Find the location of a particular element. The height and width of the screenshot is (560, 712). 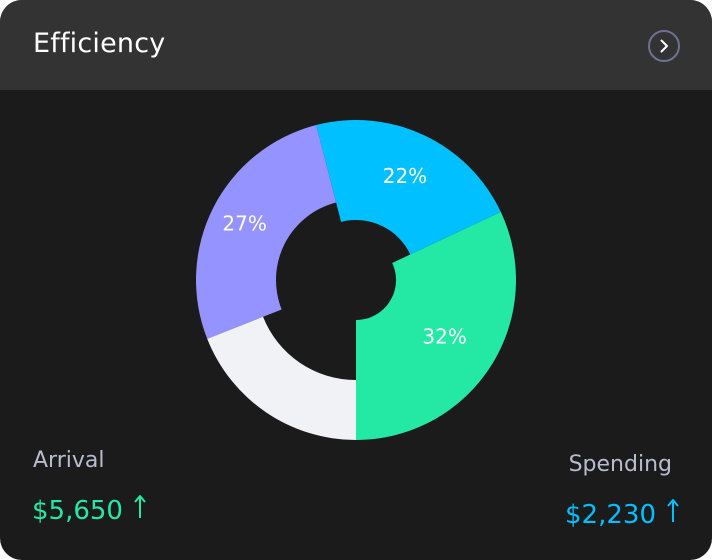

chevron-right-icon is located at coordinates (664, 46).